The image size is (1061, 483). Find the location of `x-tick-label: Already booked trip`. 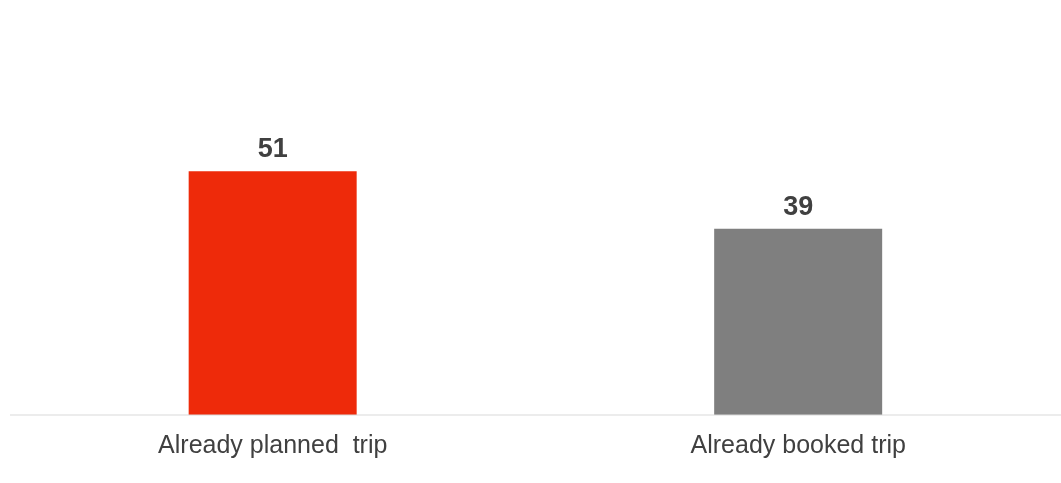

x-tick-label: Already booked trip is located at coordinates (798, 444).